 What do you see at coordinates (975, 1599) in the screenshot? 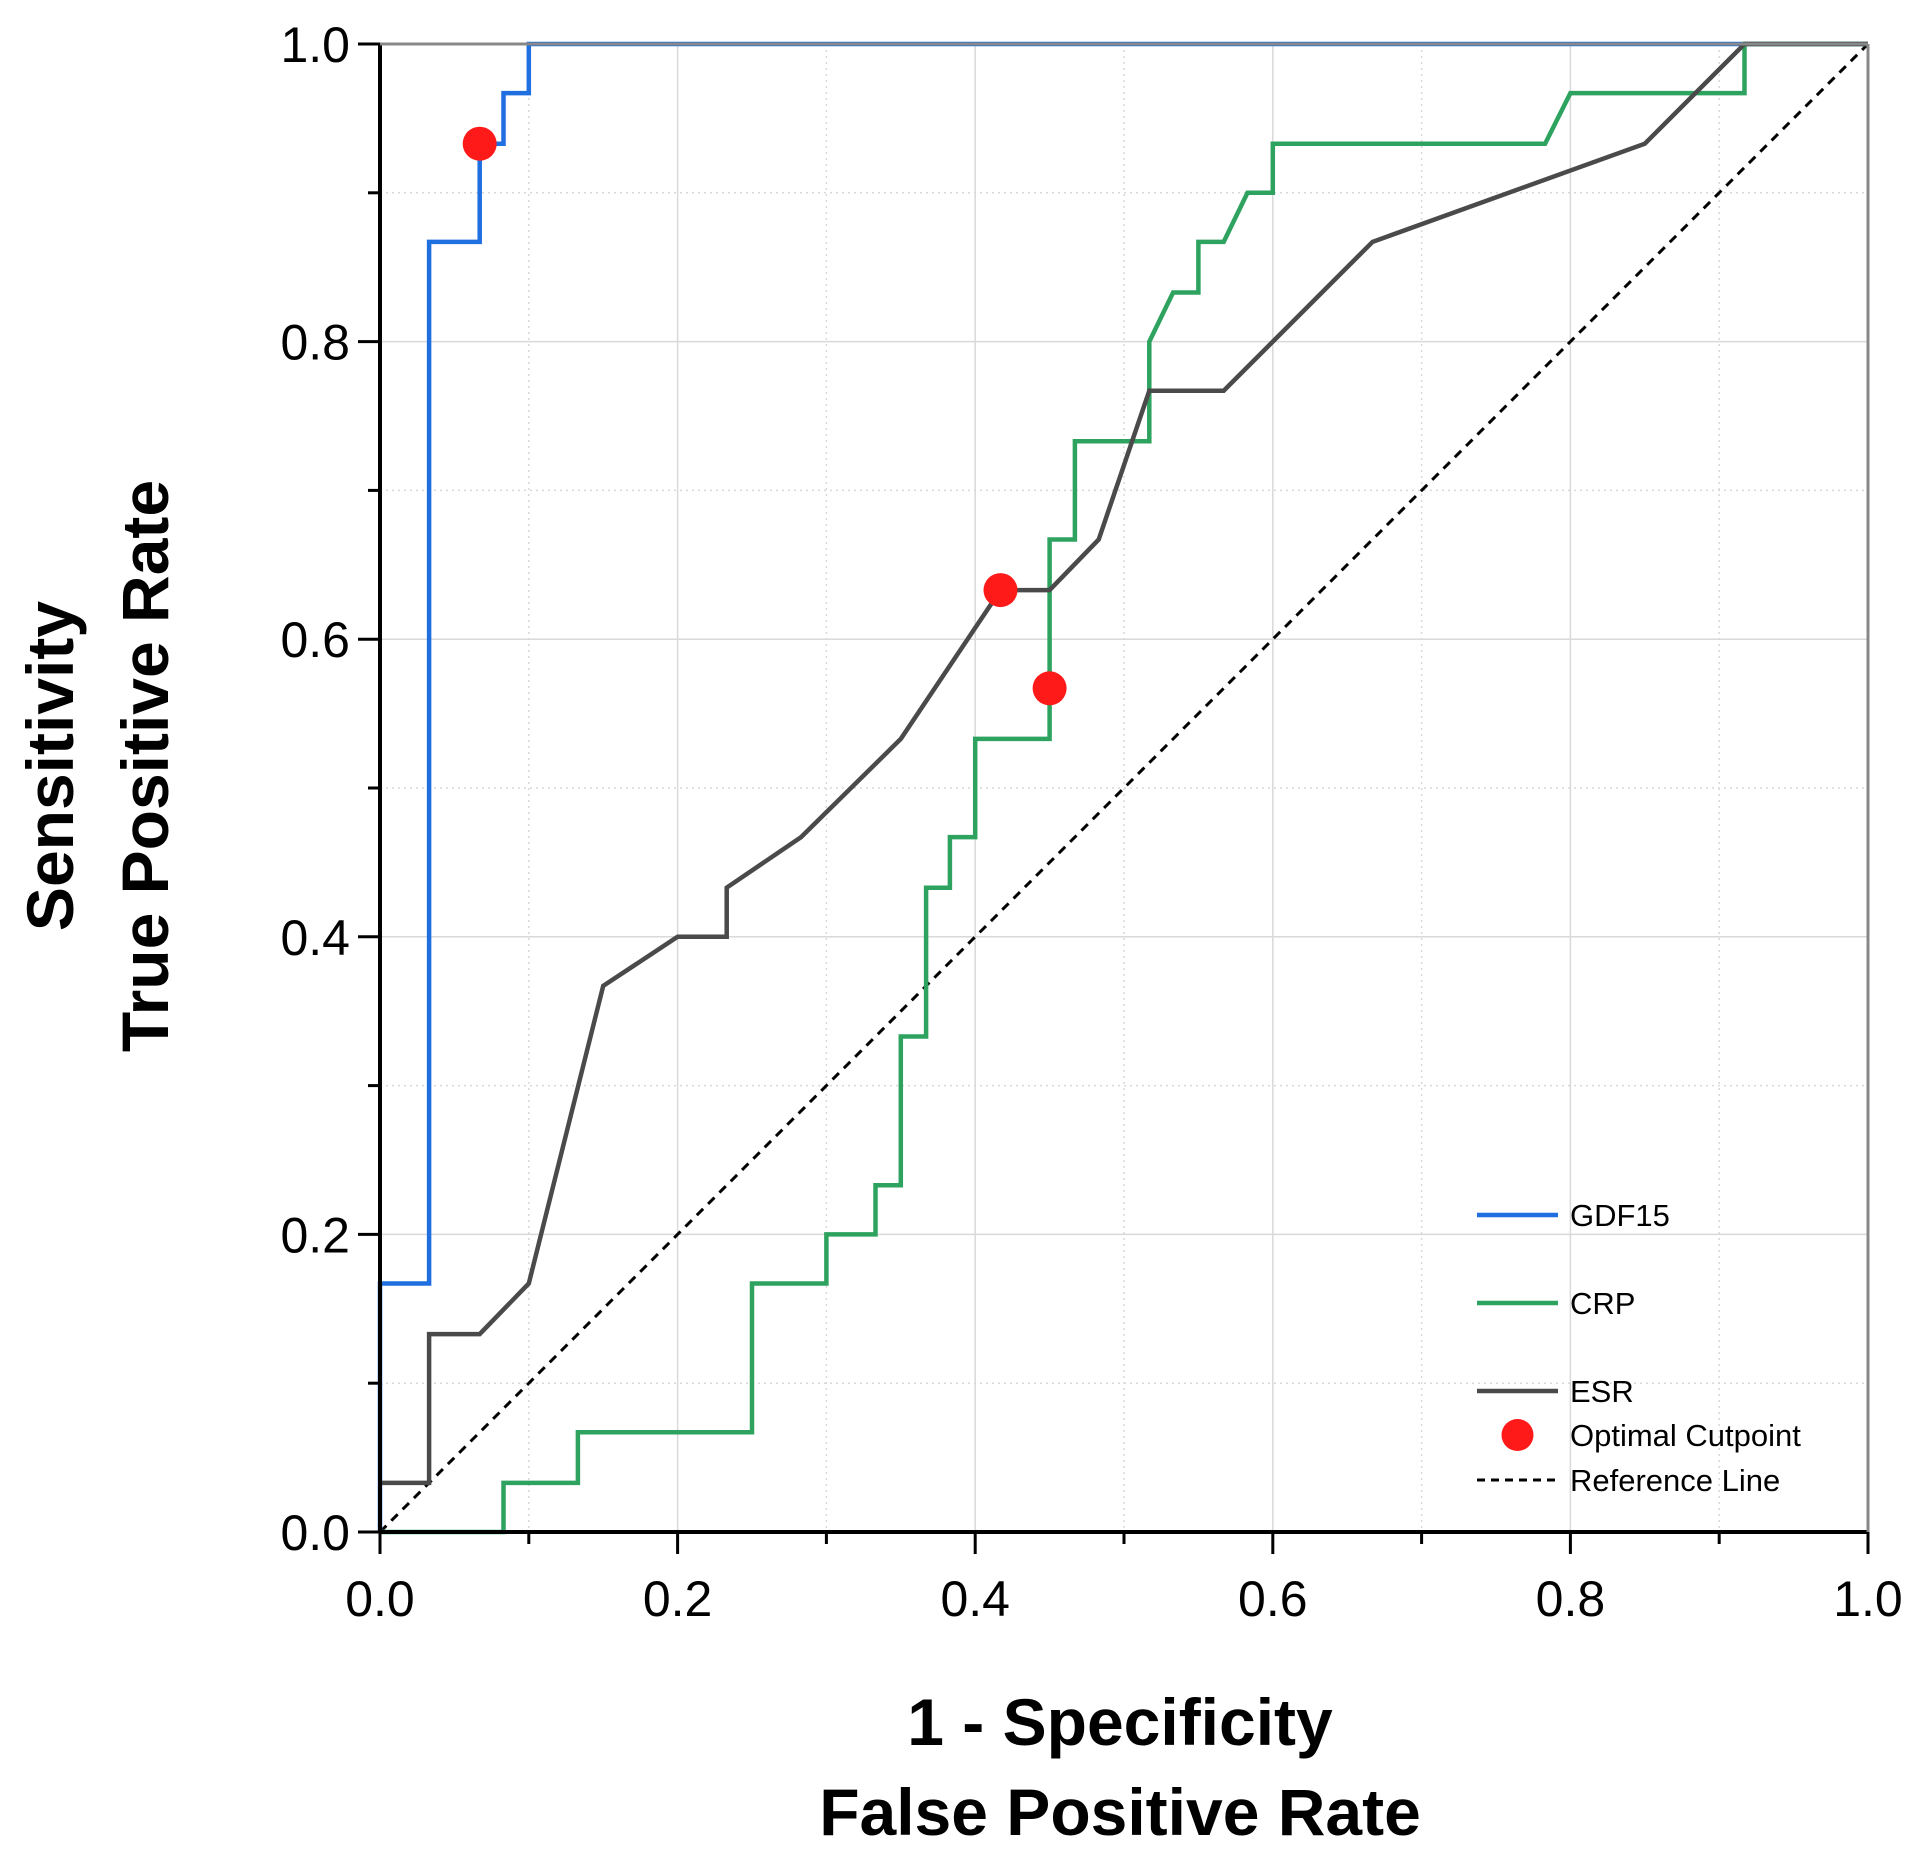
I see `x-tick-label: 0.4` at bounding box center [975, 1599].